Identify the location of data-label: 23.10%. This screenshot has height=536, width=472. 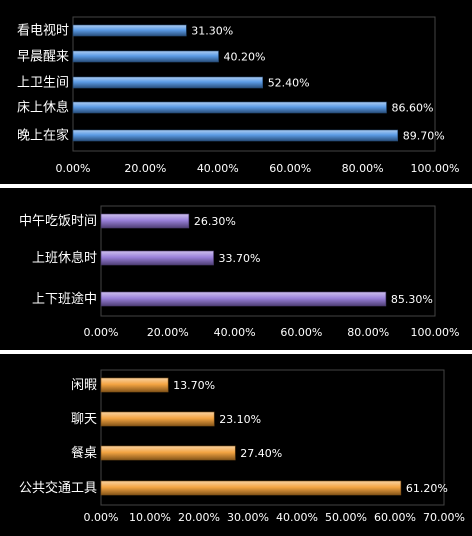
(240, 419).